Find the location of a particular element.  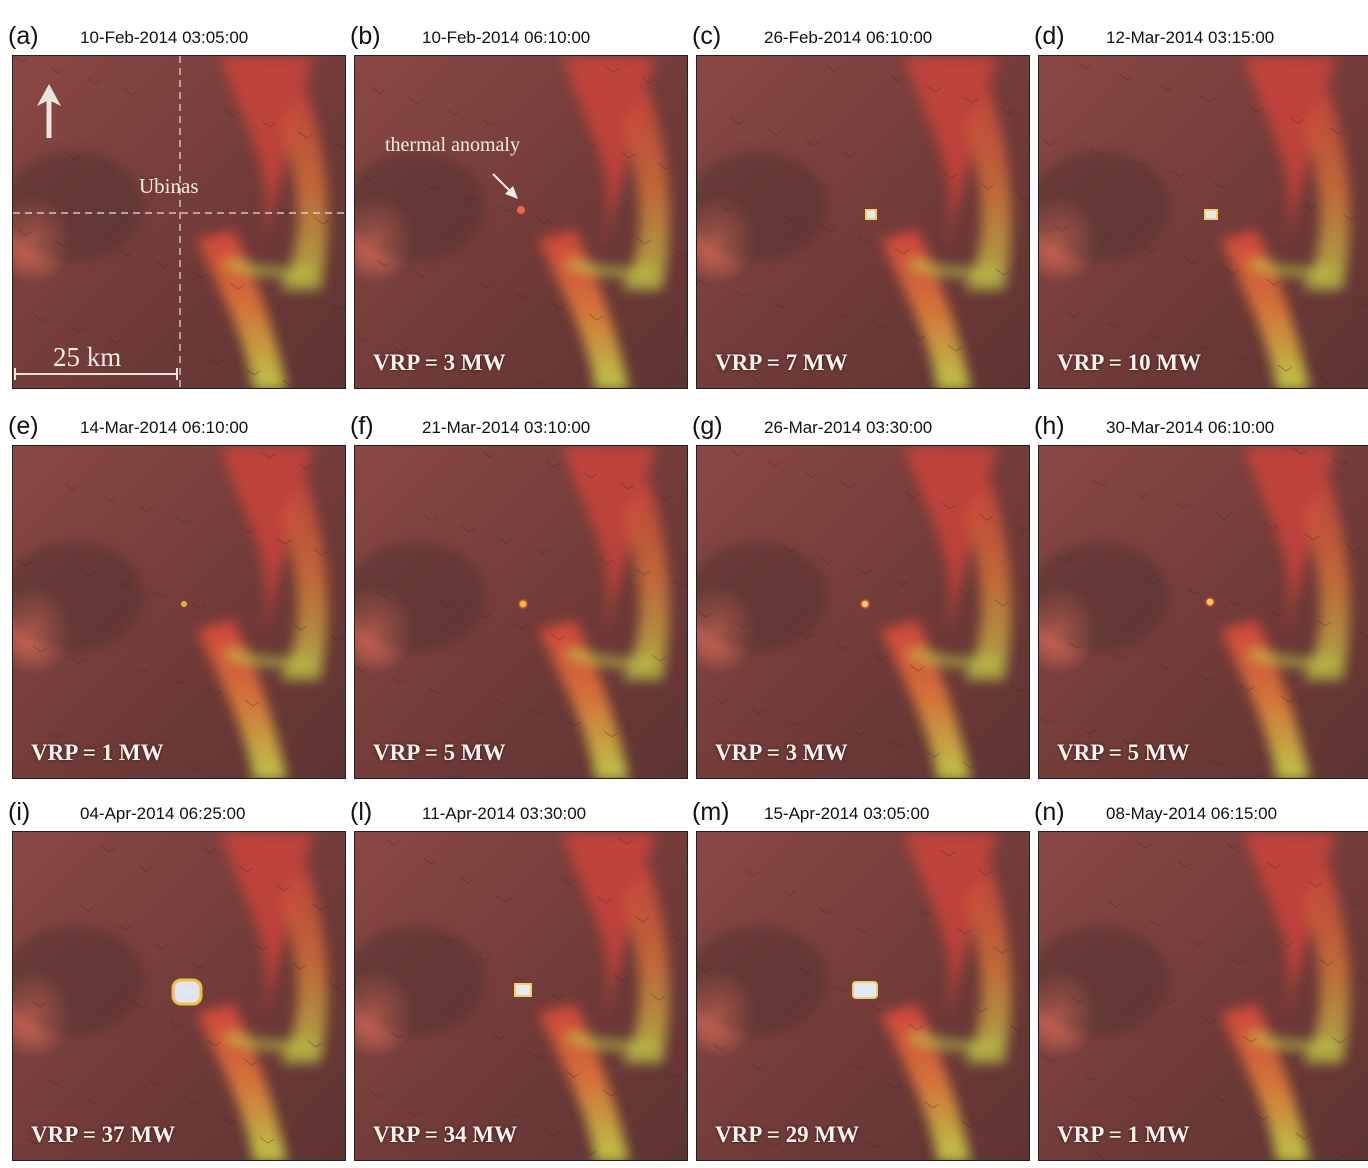

satellite-map: VRP = 37 MW is located at coordinates (179, 996).